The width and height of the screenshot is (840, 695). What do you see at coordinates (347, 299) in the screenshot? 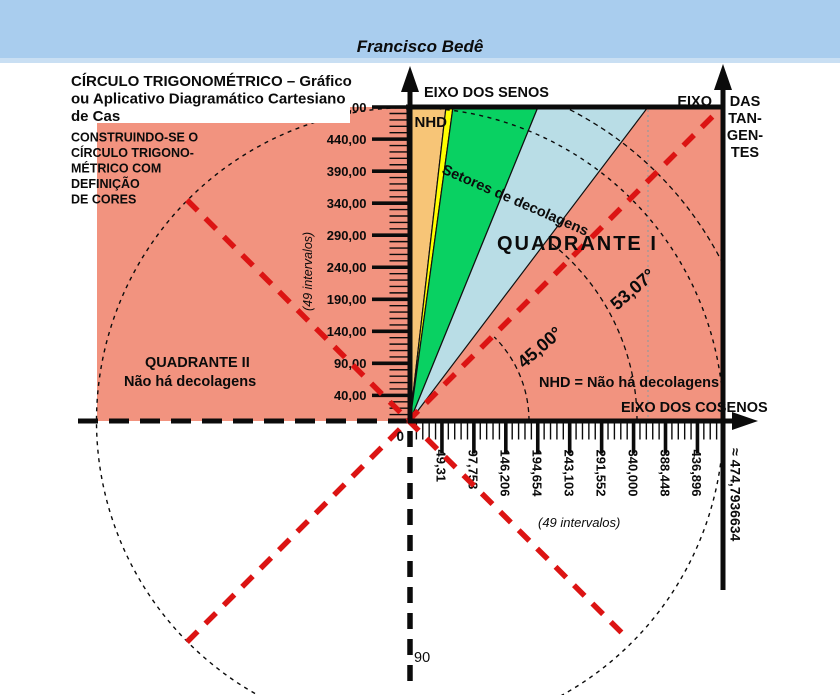
I see `y-axis-tick-label: 190,00` at bounding box center [347, 299].